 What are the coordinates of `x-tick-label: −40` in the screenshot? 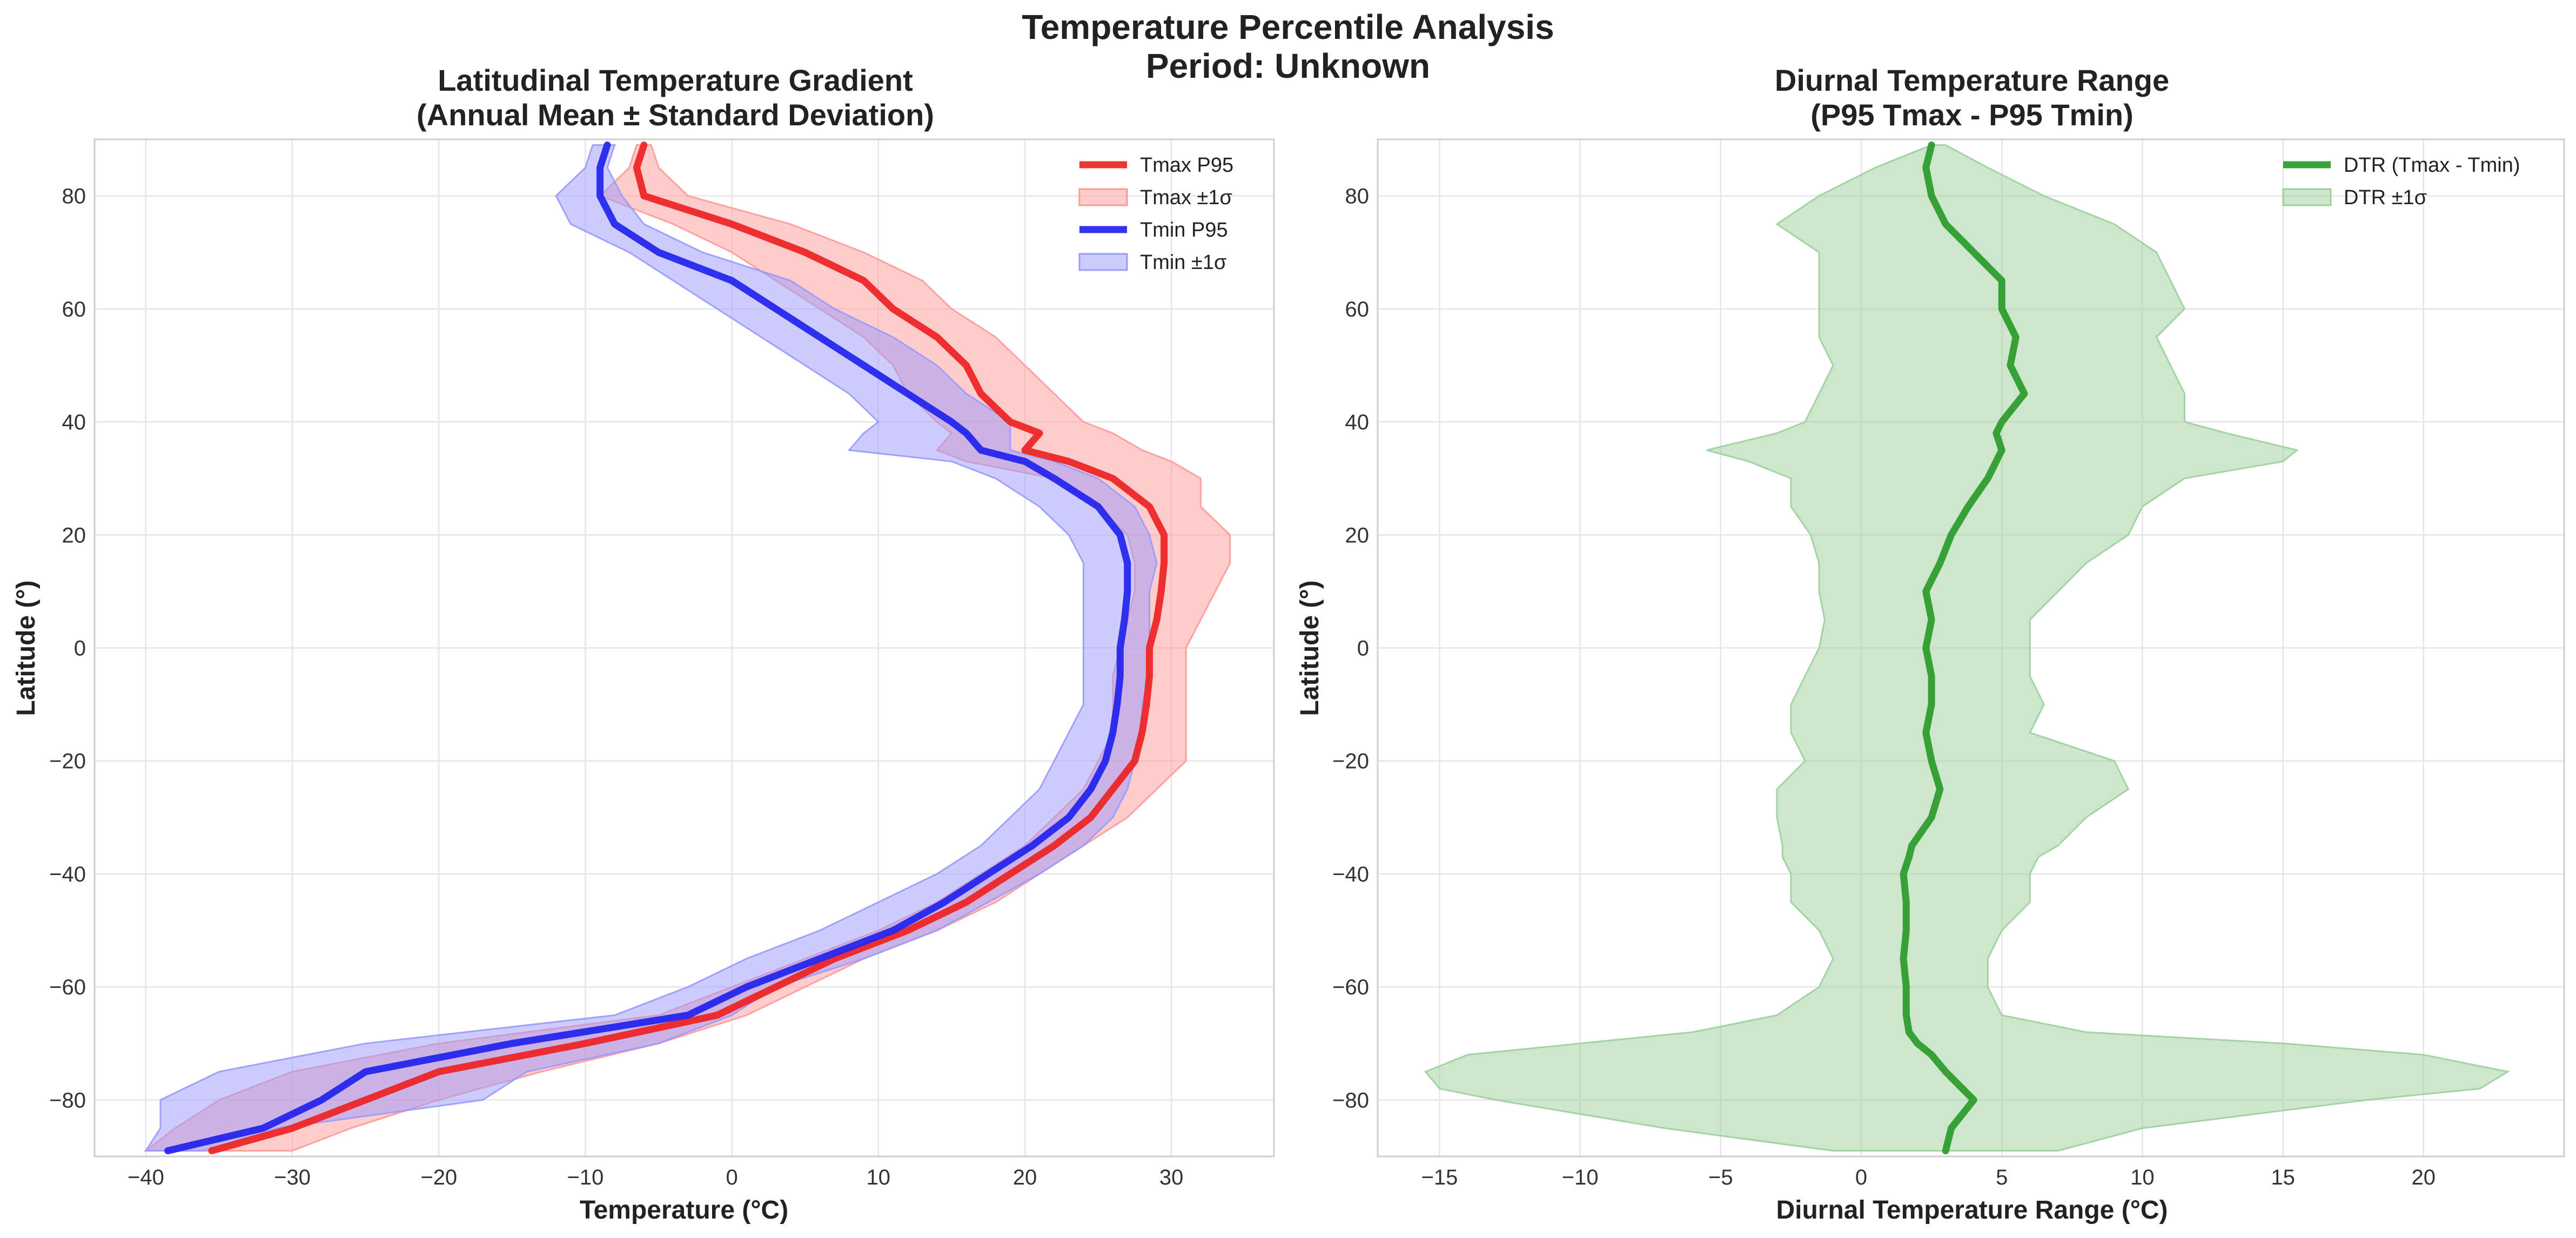 It's located at (146, 1177).